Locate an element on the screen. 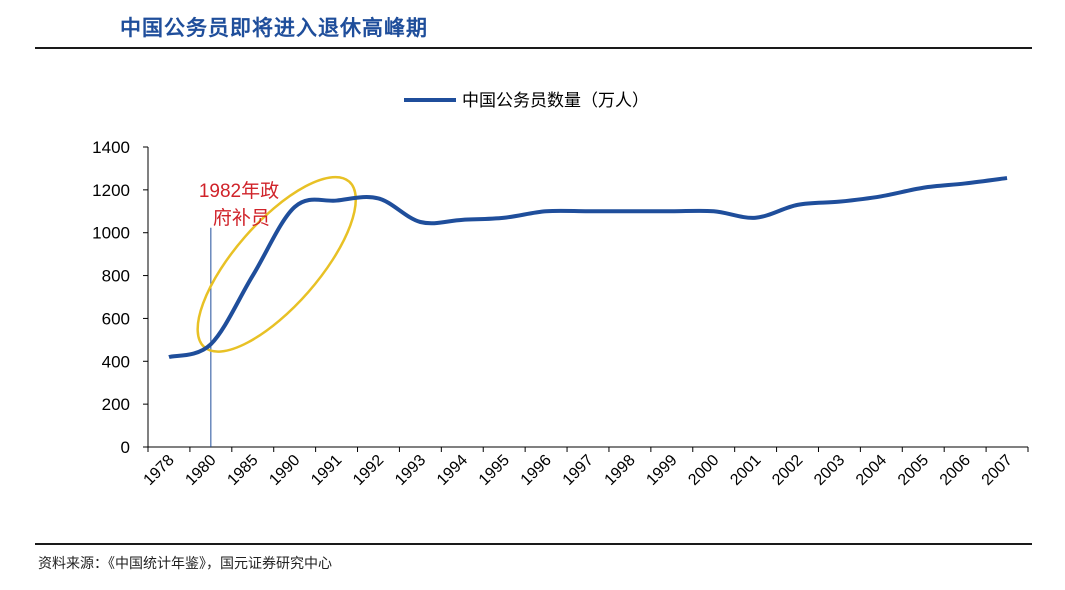 This screenshot has height=590, width=1065. legend-label: 中国公务员数量（万人） is located at coordinates (555, 100).